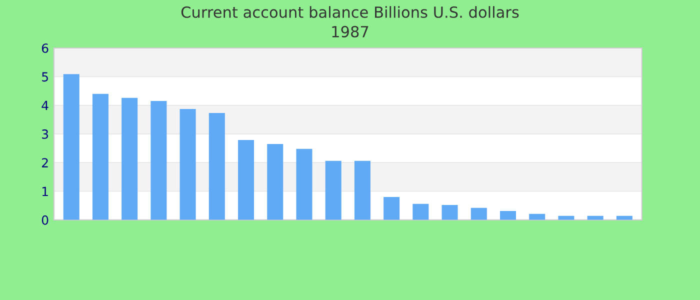  What do you see at coordinates (45, 134) in the screenshot?
I see `y-tick-label: 3` at bounding box center [45, 134].